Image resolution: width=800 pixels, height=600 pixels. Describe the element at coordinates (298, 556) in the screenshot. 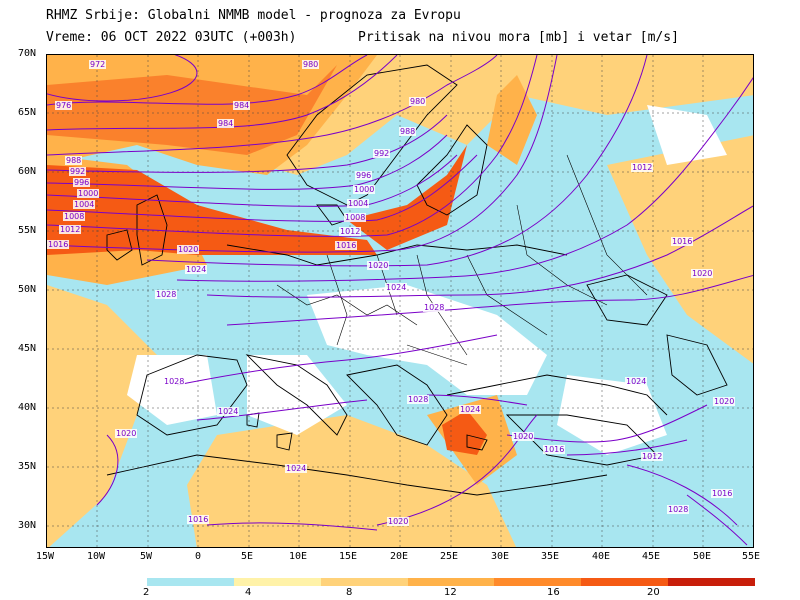

I see `lon-label: 10E` at that location.